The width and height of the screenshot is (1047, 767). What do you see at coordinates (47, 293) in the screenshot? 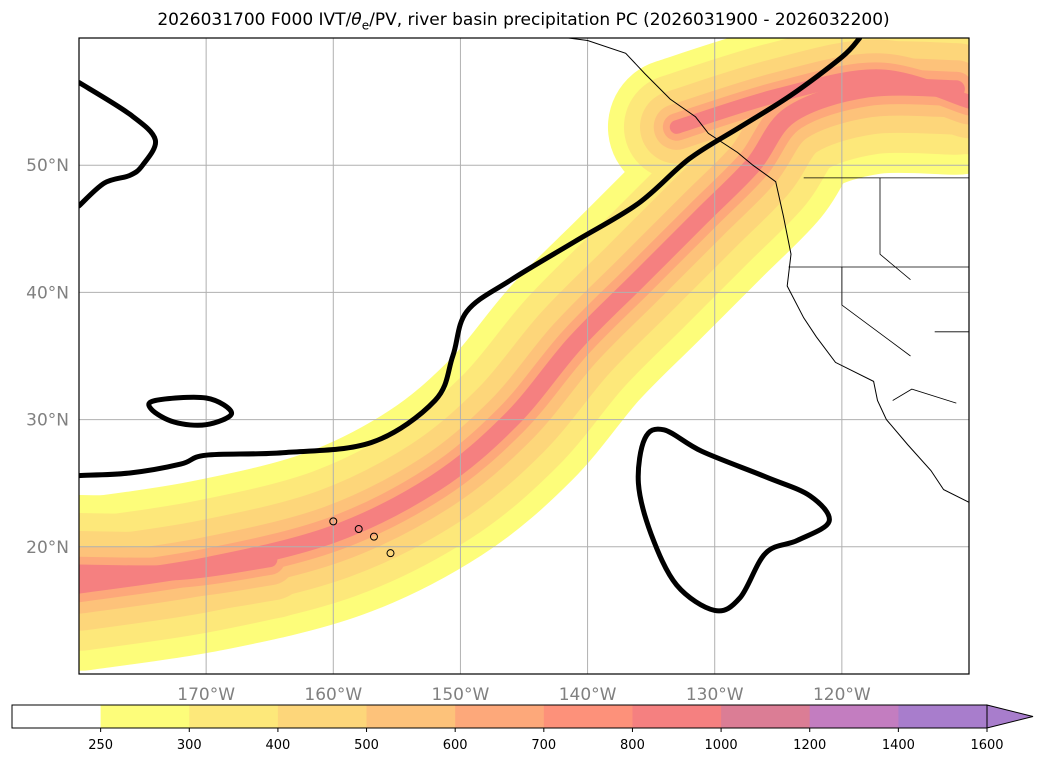
I see `lat-tick-label: 40°N` at bounding box center [47, 293].